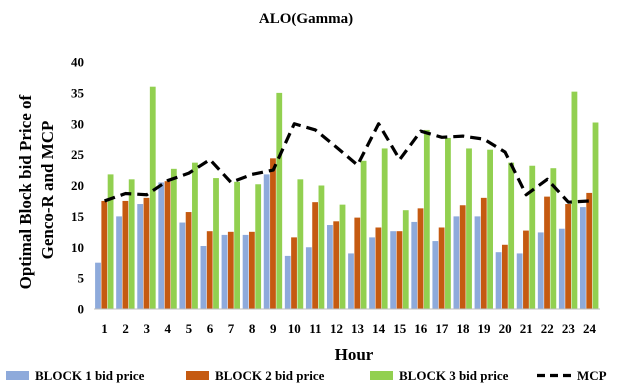 The image size is (638, 389). What do you see at coordinates (592, 375) in the screenshot?
I see `legend-label: MCP` at bounding box center [592, 375].